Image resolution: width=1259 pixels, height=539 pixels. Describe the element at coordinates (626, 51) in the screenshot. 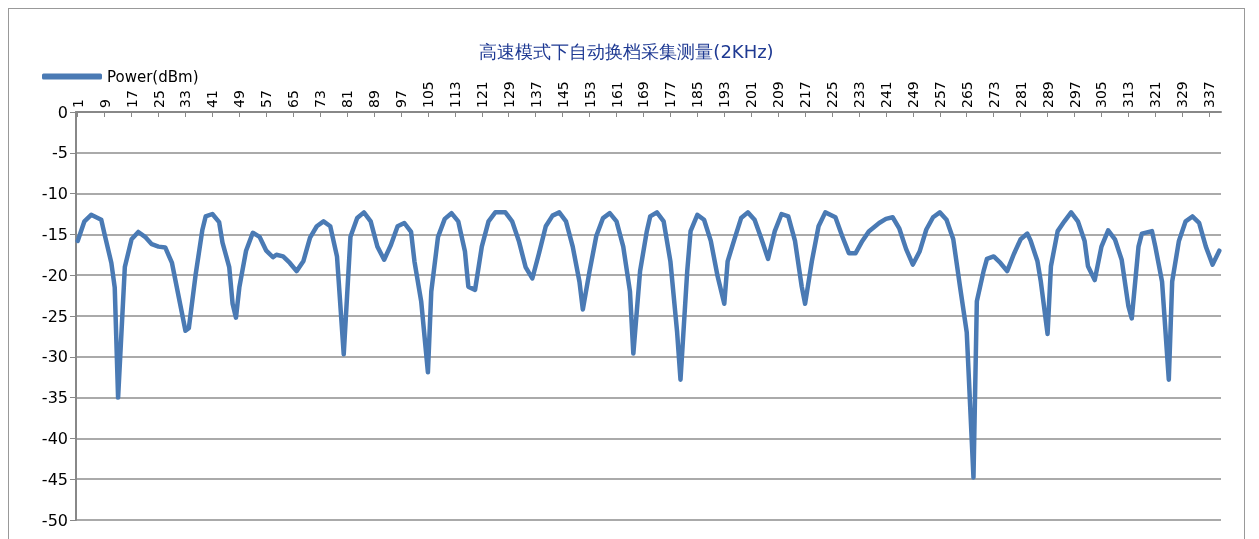

I see `chart-title: 高速模式下自动换档采集测量(2KHz)` at that location.